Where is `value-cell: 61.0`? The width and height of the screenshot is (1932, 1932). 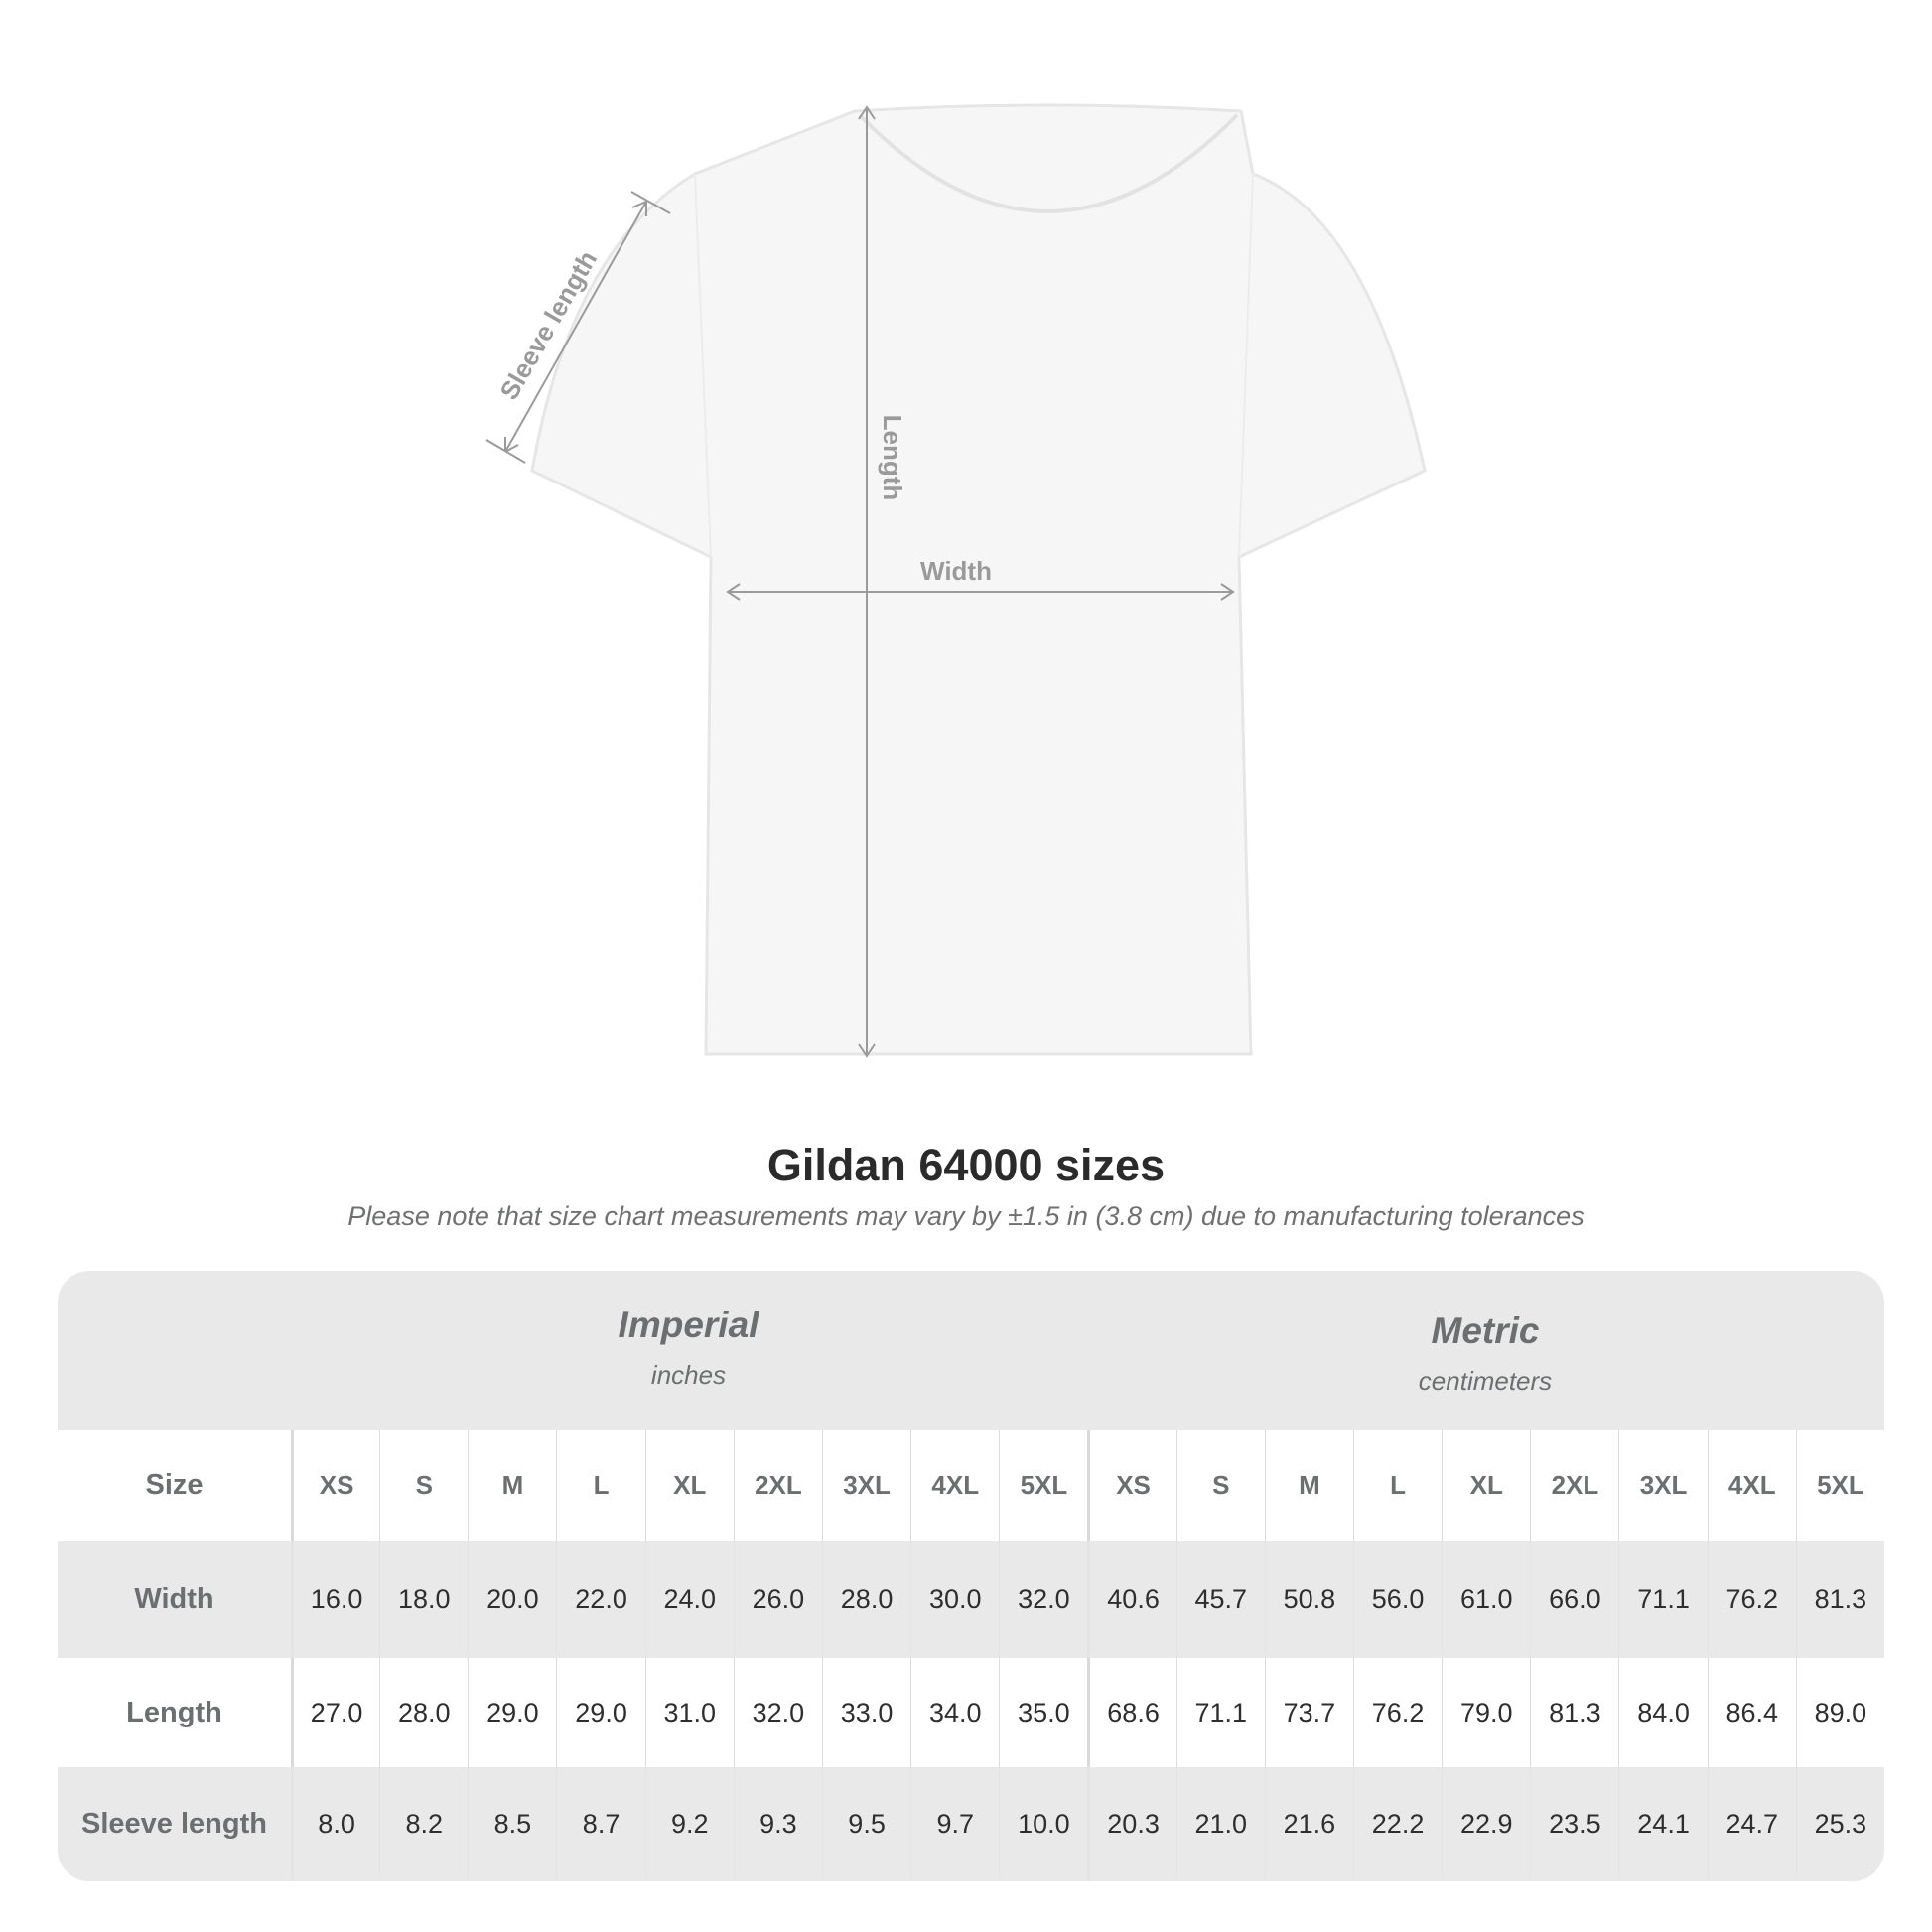
value-cell: 61.0 is located at coordinates (1486, 1600).